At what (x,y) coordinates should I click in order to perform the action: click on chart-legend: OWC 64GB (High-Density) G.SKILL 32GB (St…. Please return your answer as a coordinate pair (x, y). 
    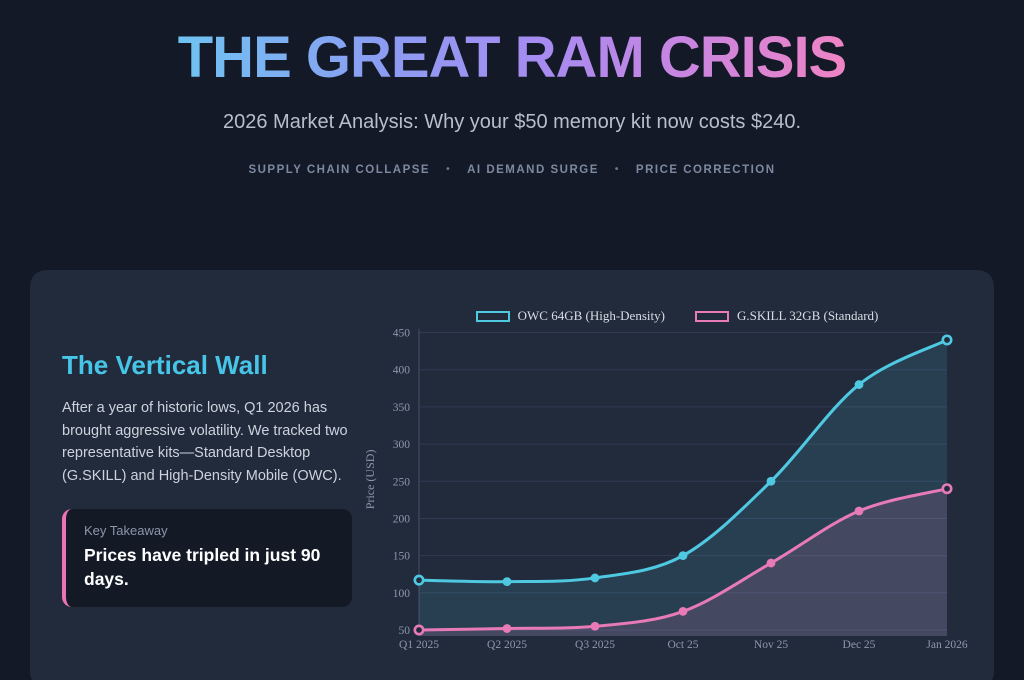
    Looking at the image, I should click on (677, 316).